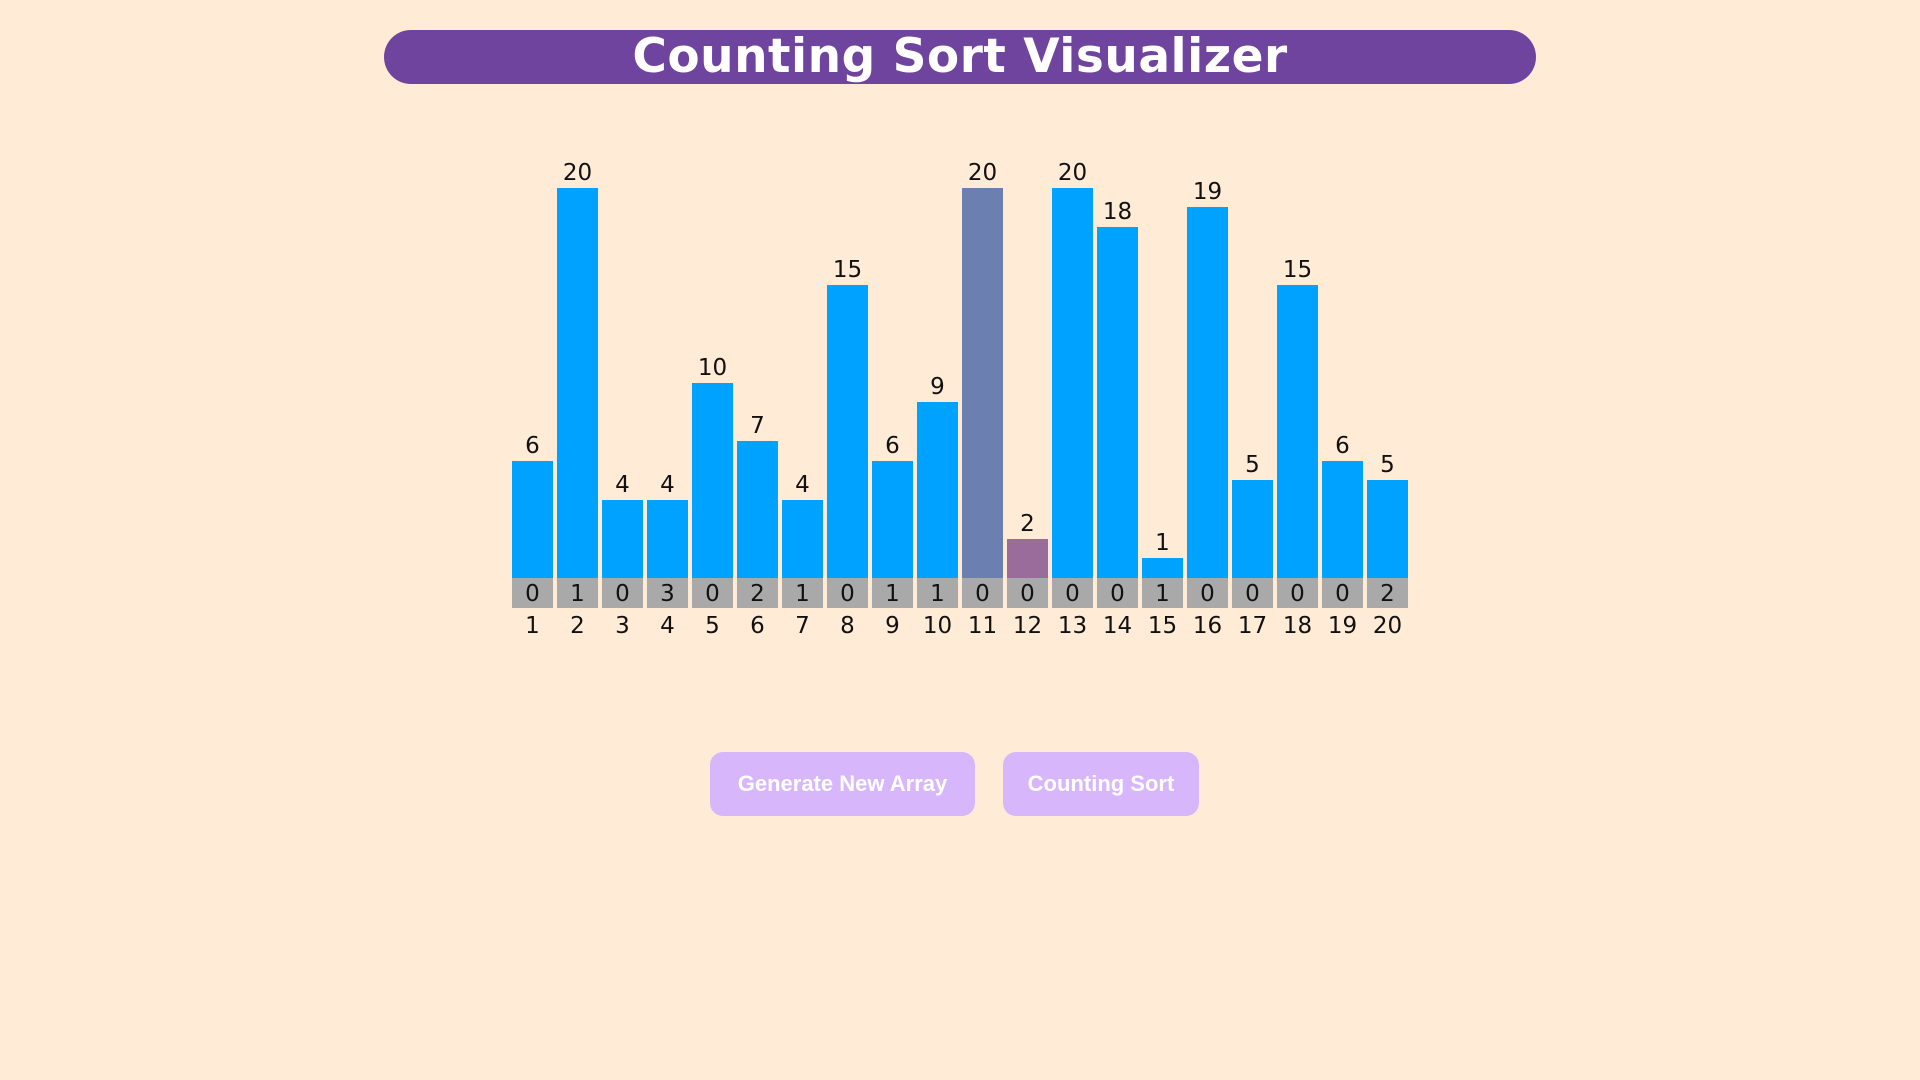  Describe the element at coordinates (1297, 626) in the screenshot. I see `index-label: 18` at that location.